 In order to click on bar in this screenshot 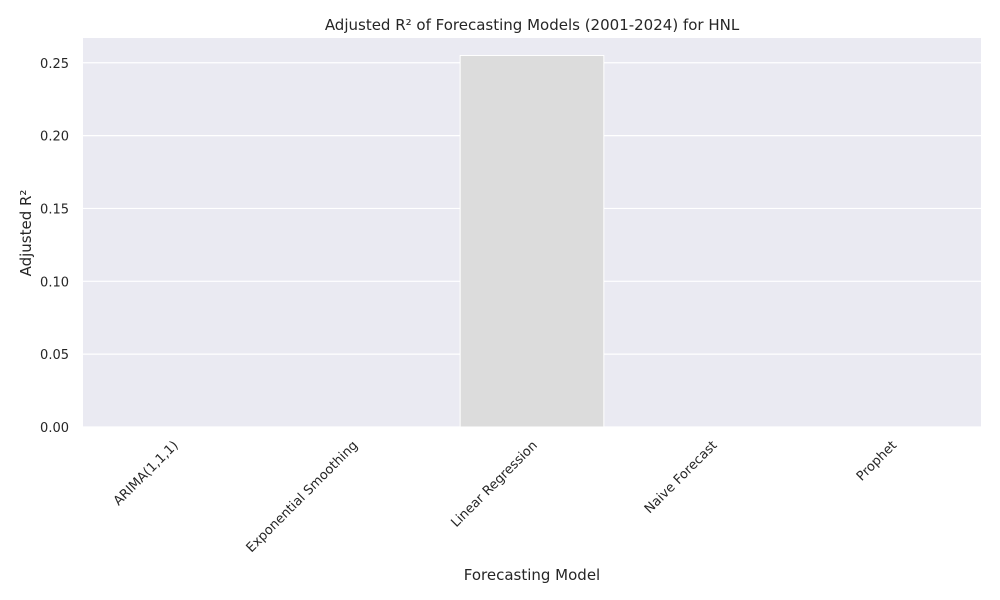, I will do `click(532, 241)`.